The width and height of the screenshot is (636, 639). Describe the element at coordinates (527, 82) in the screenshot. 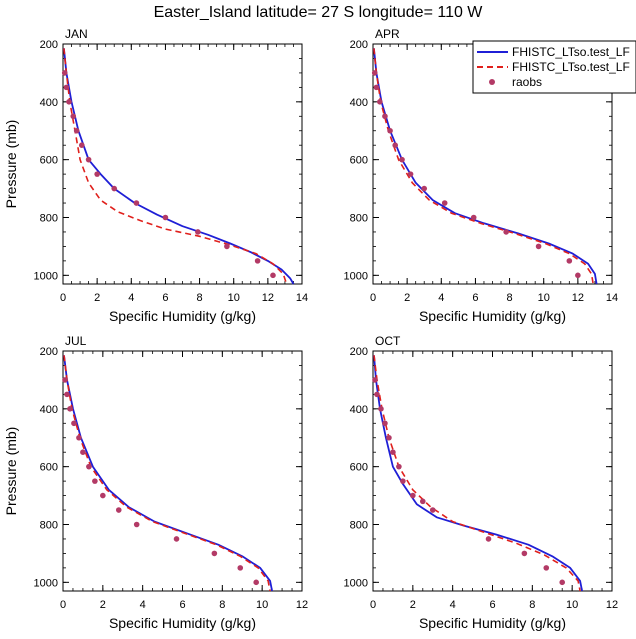

I see `legend-label-3: raobs` at that location.